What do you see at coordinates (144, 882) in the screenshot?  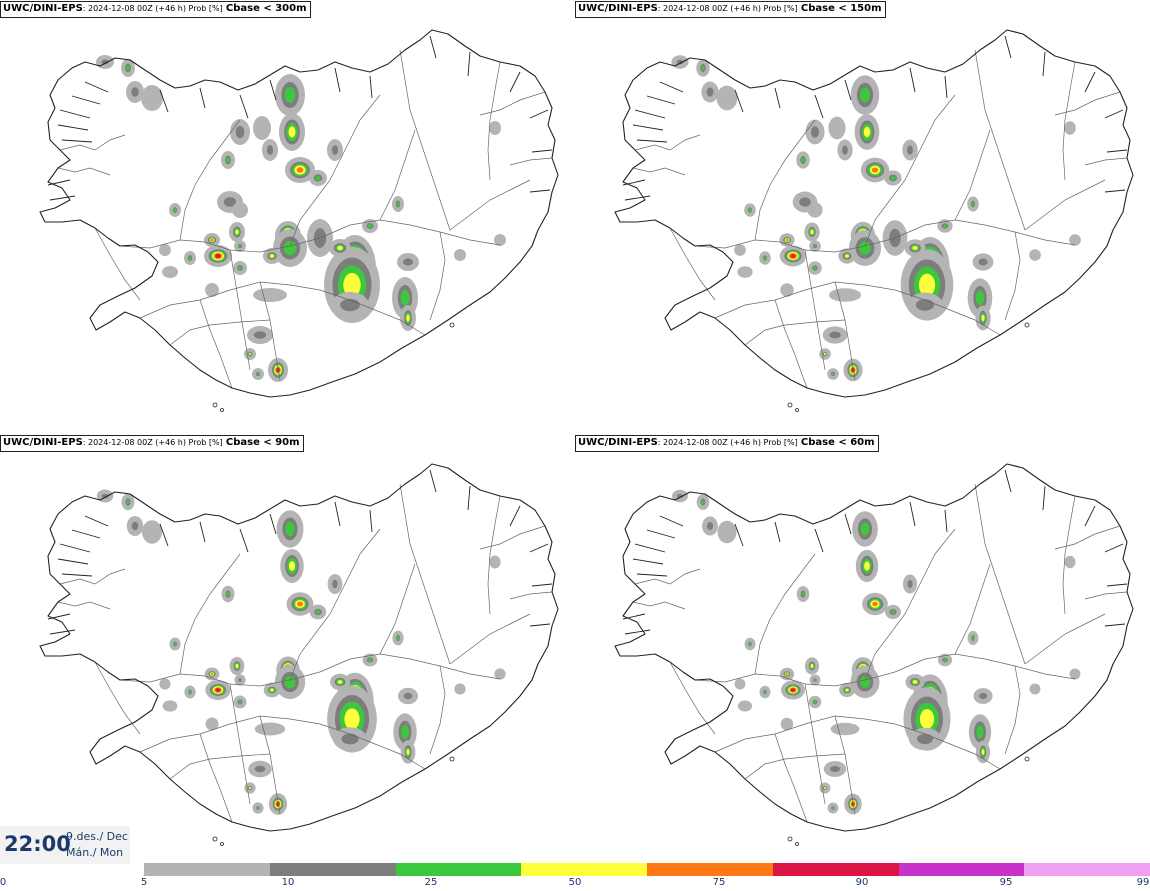 I see `colorbar-tick-label: 5` at bounding box center [144, 882].